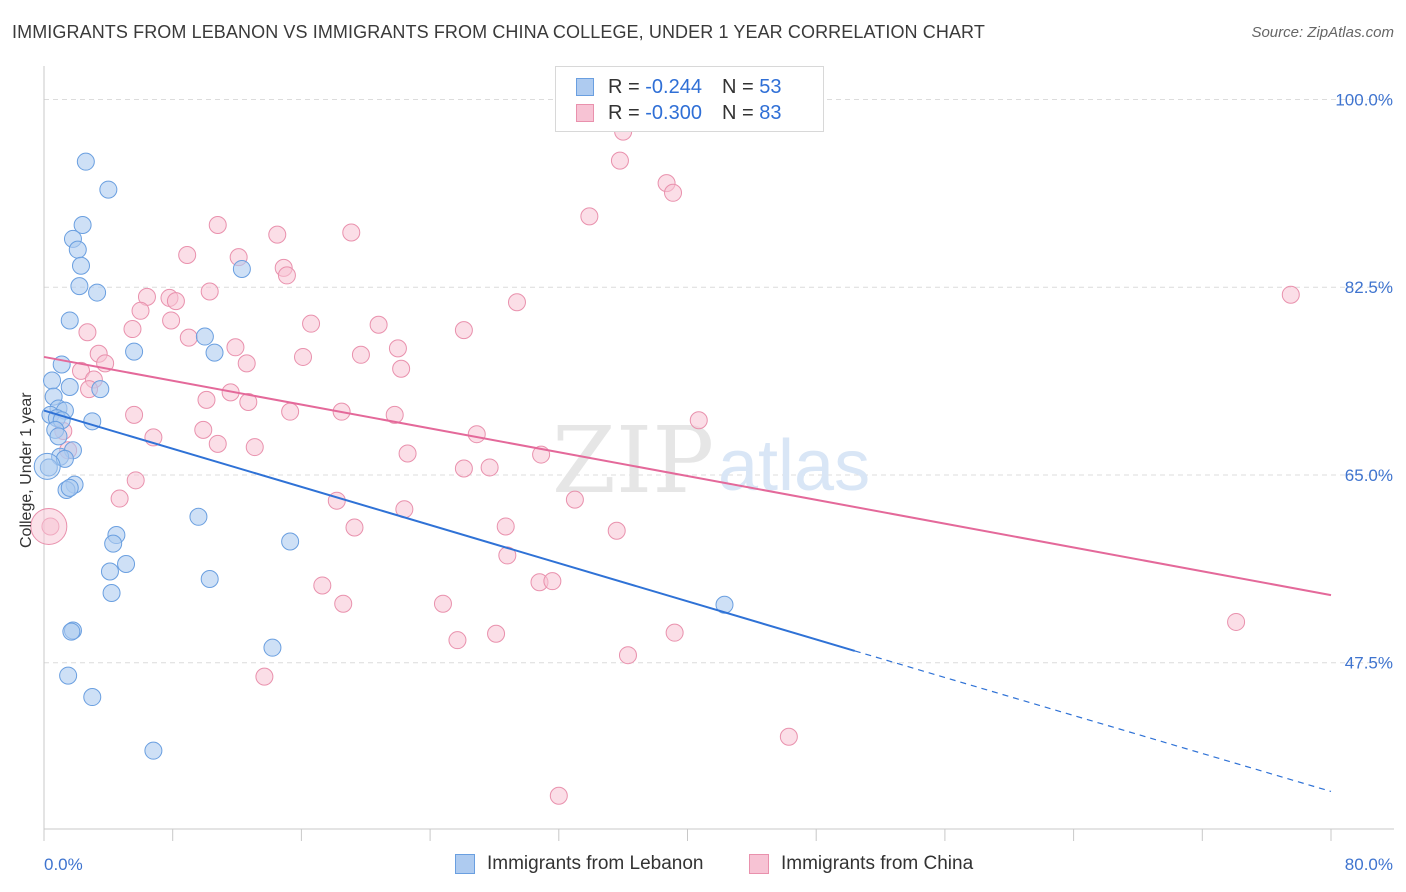  What do you see at coordinates (877, 863) in the screenshot?
I see `bottom-legend-label-china: Immigrants from China` at bounding box center [877, 863].